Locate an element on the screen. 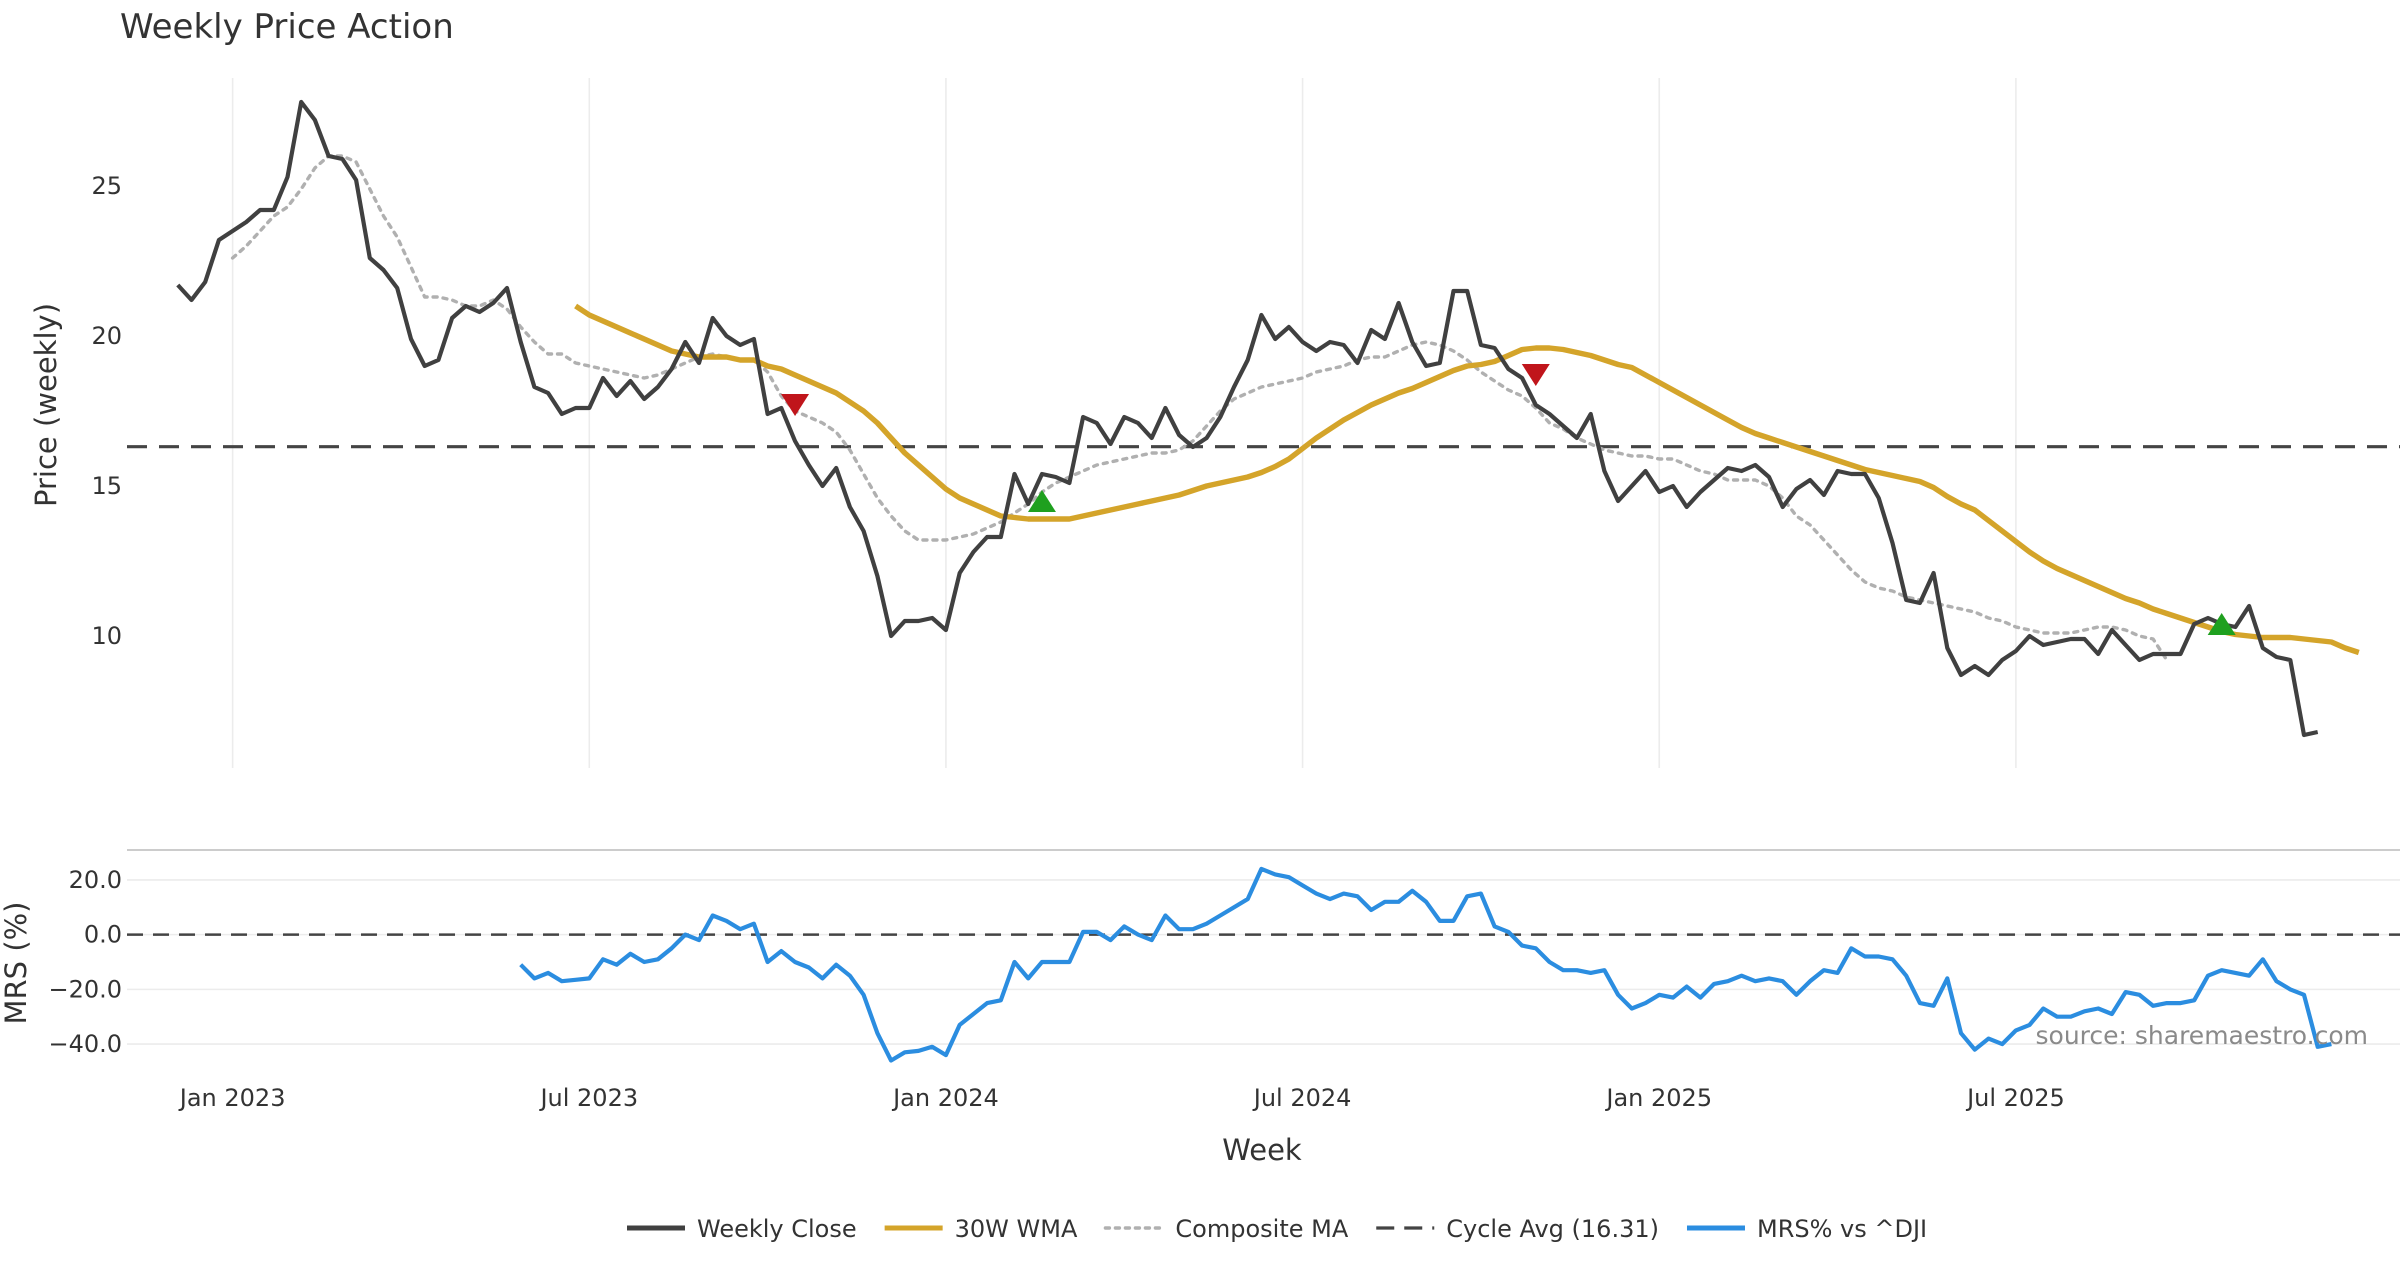 The image size is (2400, 1264). legend-label: MRS% vs ^DJI is located at coordinates (1842, 1229).